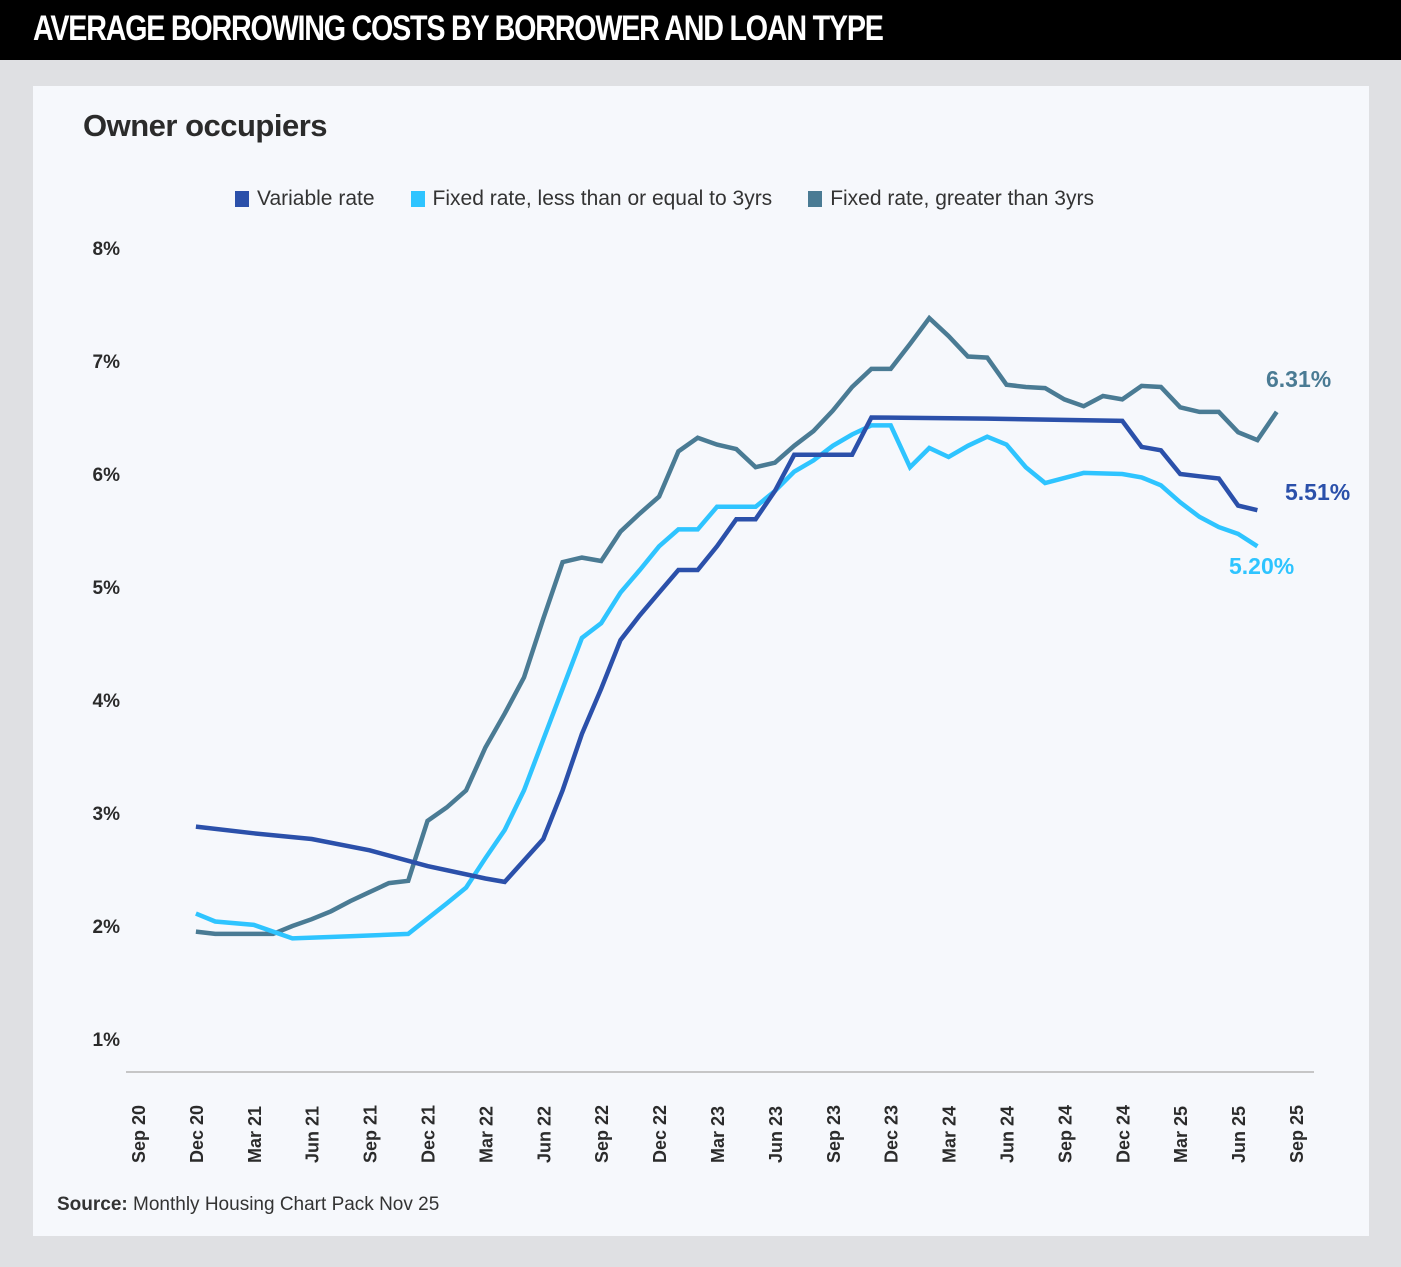 This screenshot has height=1267, width=1401. Describe the element at coordinates (1289, 472) in the screenshot. I see `end-labels: 5.51% 5.20% 6.31%` at that location.